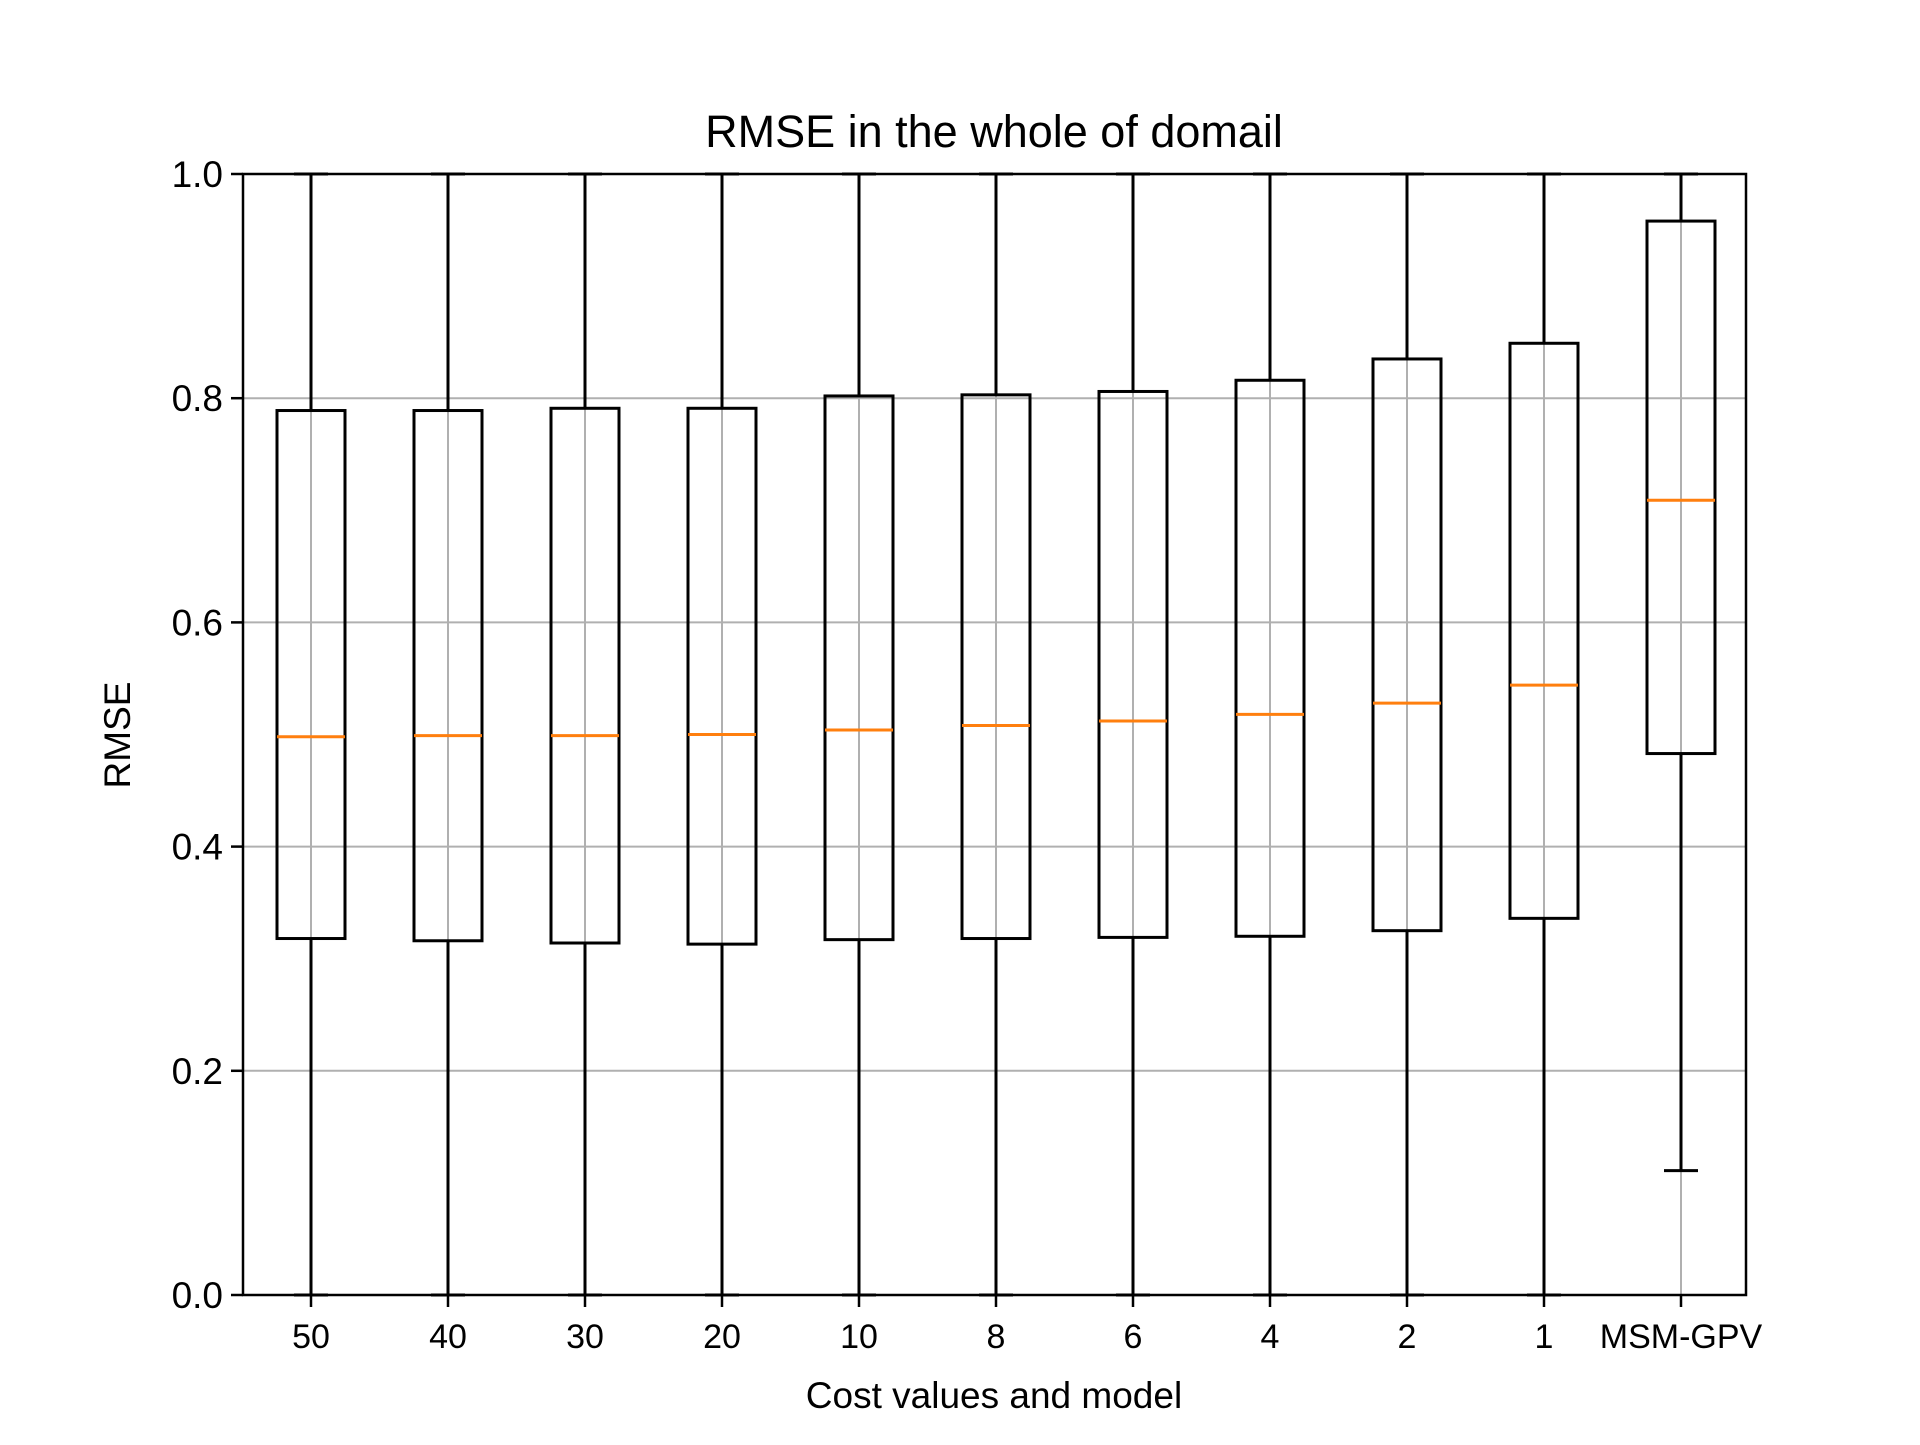 The width and height of the screenshot is (1920, 1445). I want to click on y-tick-label: 0.2, so click(197, 1071).